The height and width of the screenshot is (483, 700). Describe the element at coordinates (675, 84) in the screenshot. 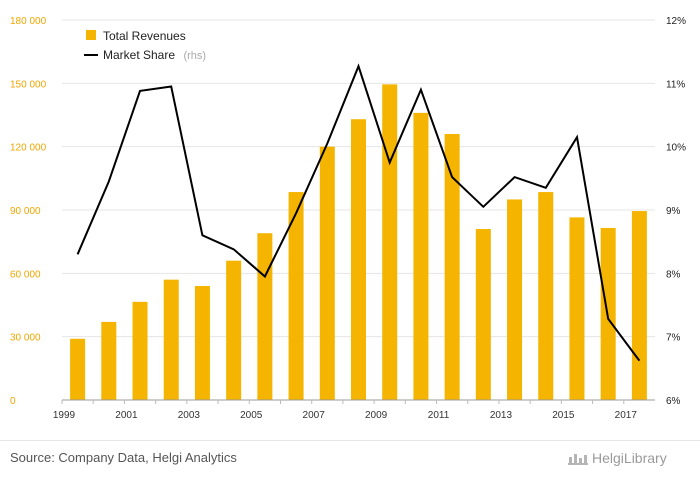

I see `y-right-tick-label: 11%` at that location.